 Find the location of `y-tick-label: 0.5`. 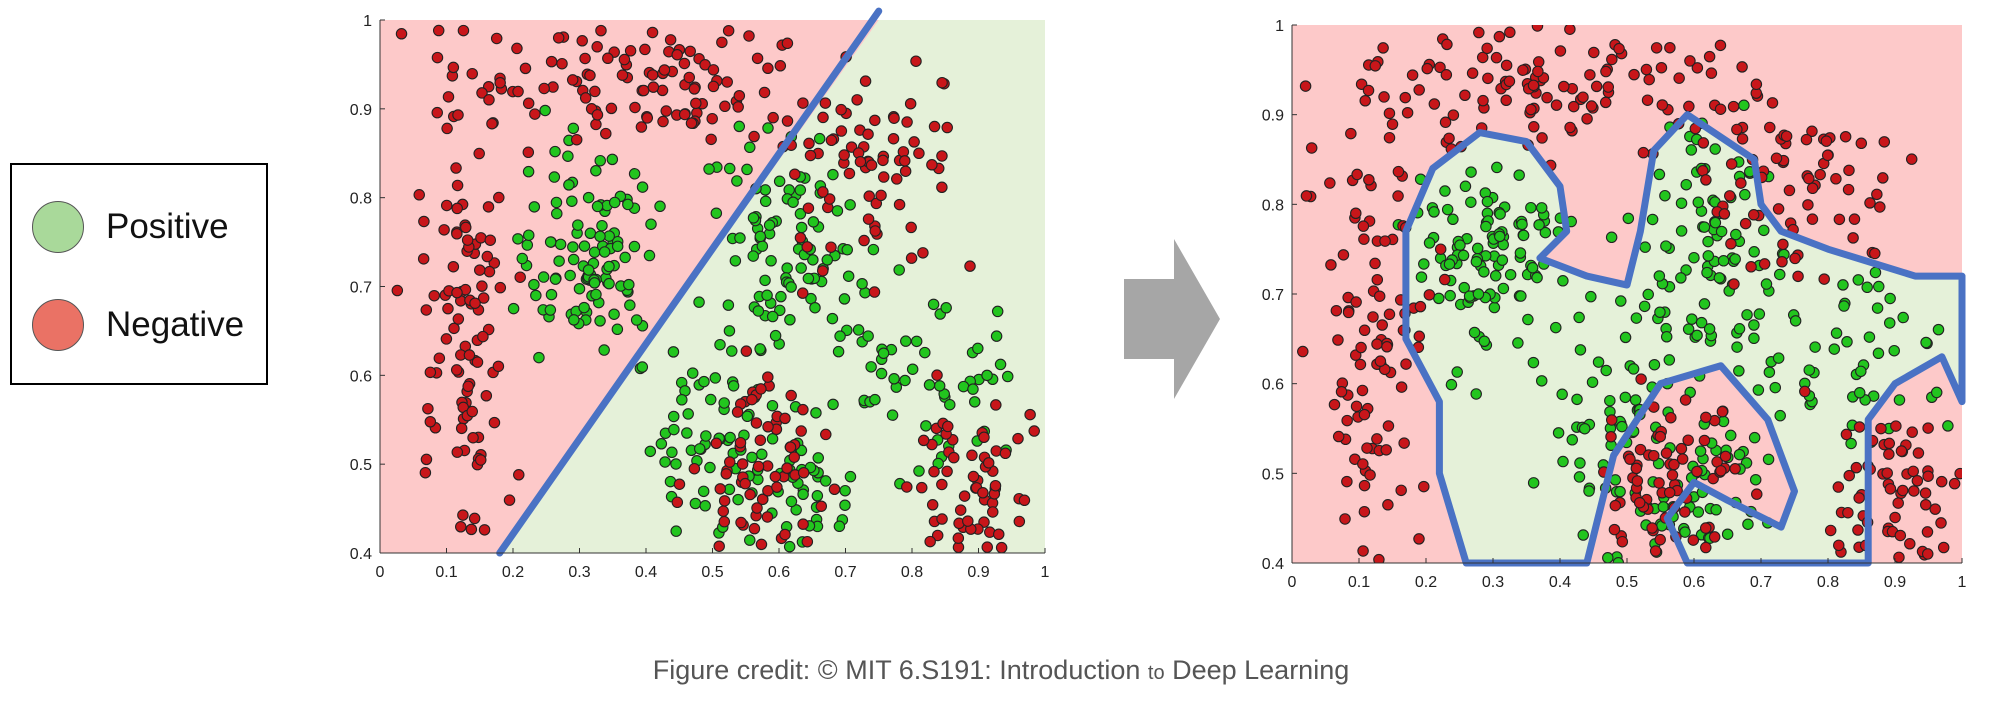

y-tick-label: 0.5 is located at coordinates (1273, 474).